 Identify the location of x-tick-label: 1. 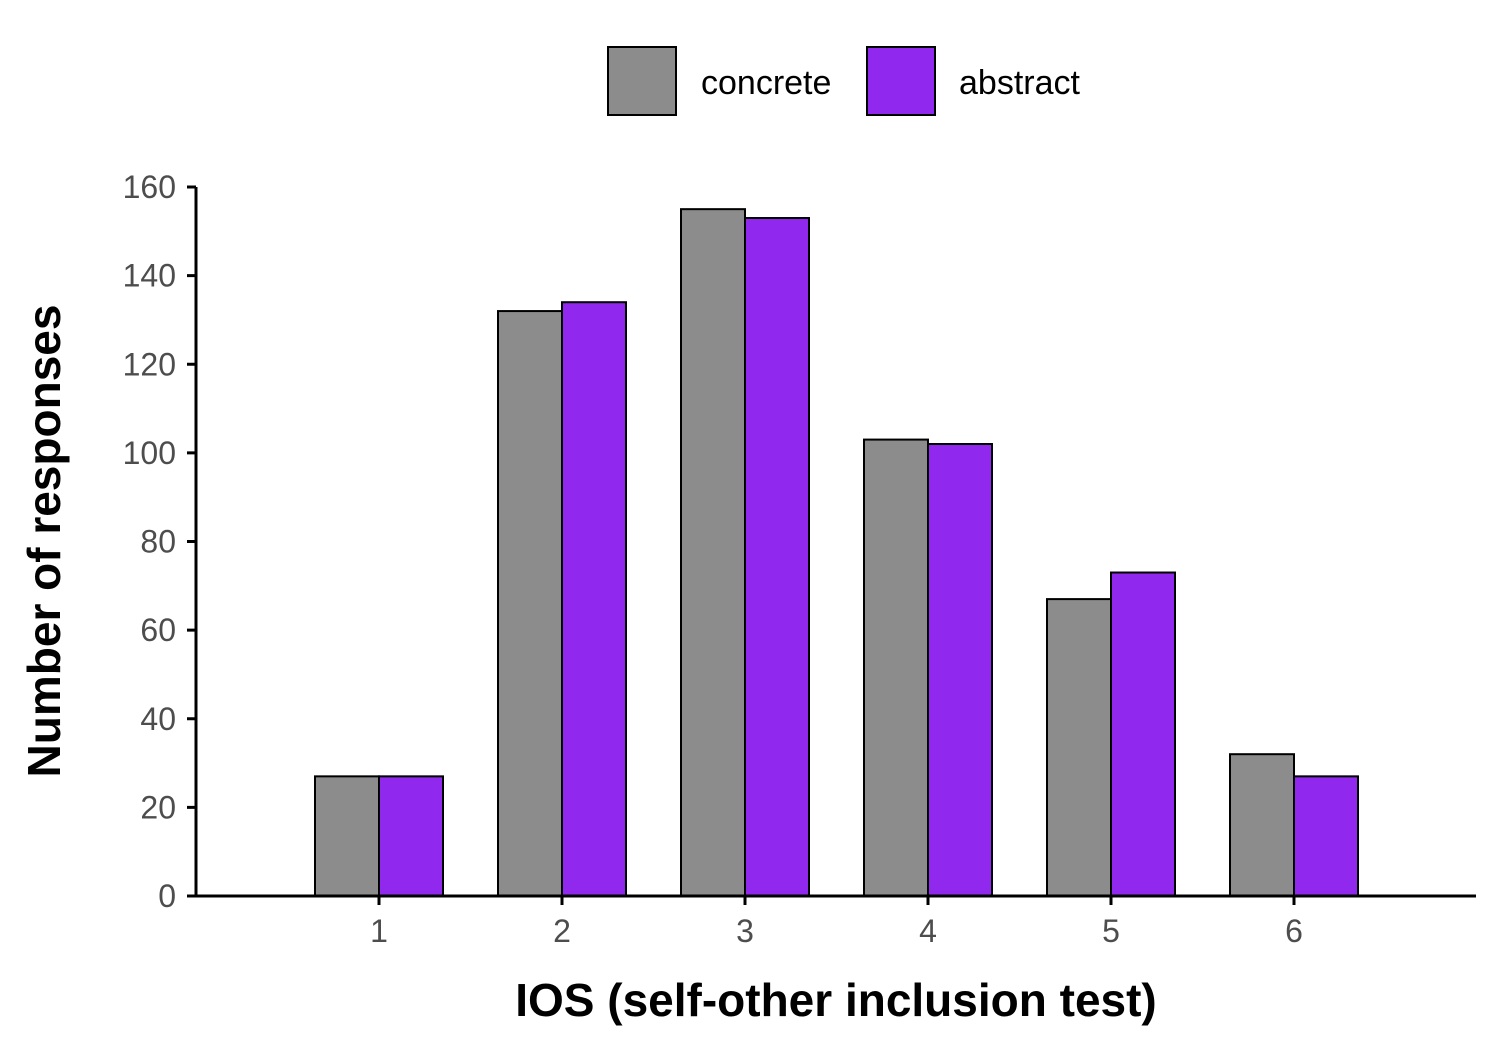
(379, 931).